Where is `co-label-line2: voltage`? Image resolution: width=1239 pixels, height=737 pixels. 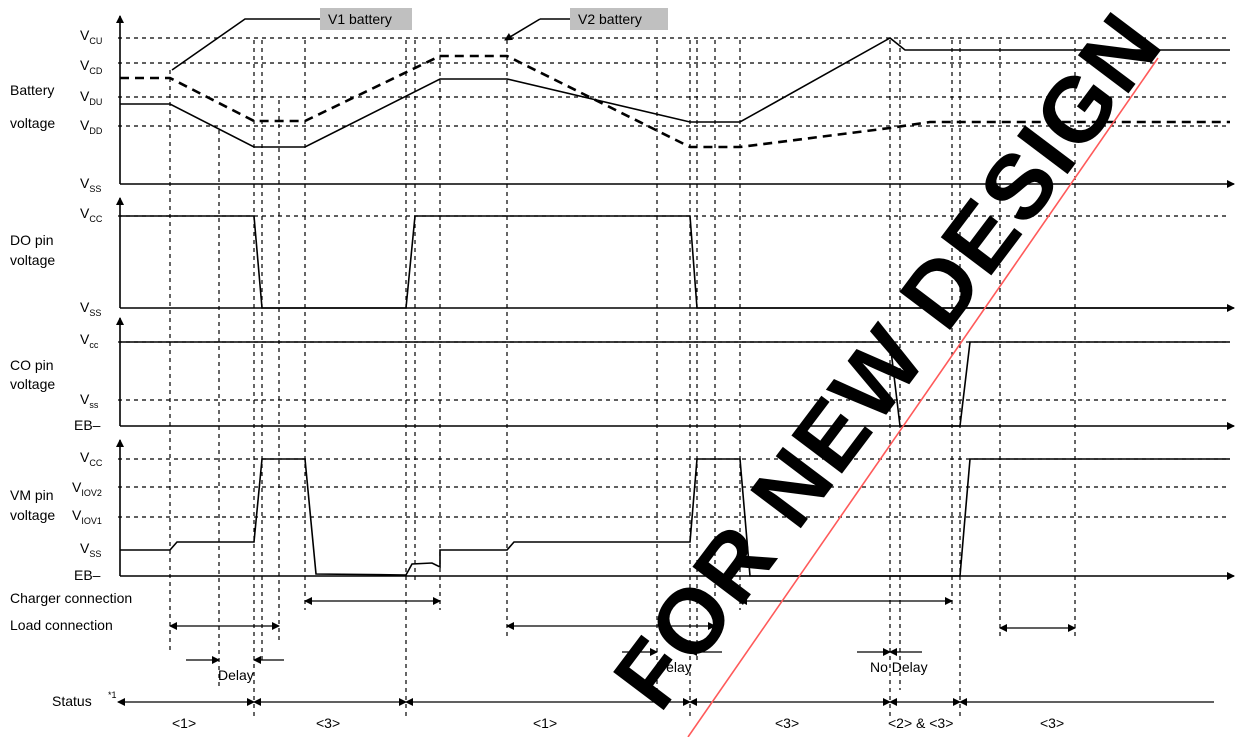
co-label-line2: voltage is located at coordinates (32, 384).